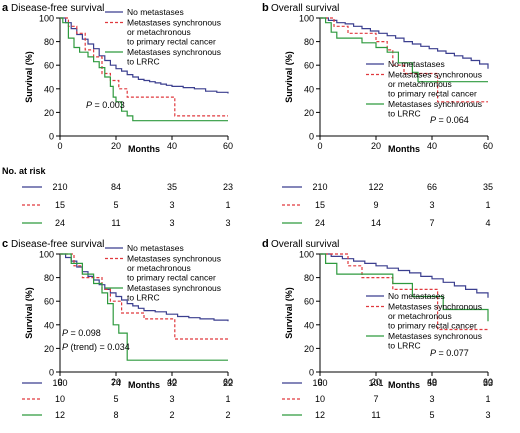 This screenshot has width=520, height=433. Describe the element at coordinates (375, 205) in the screenshot. I see `risk-cell: 9` at that location.